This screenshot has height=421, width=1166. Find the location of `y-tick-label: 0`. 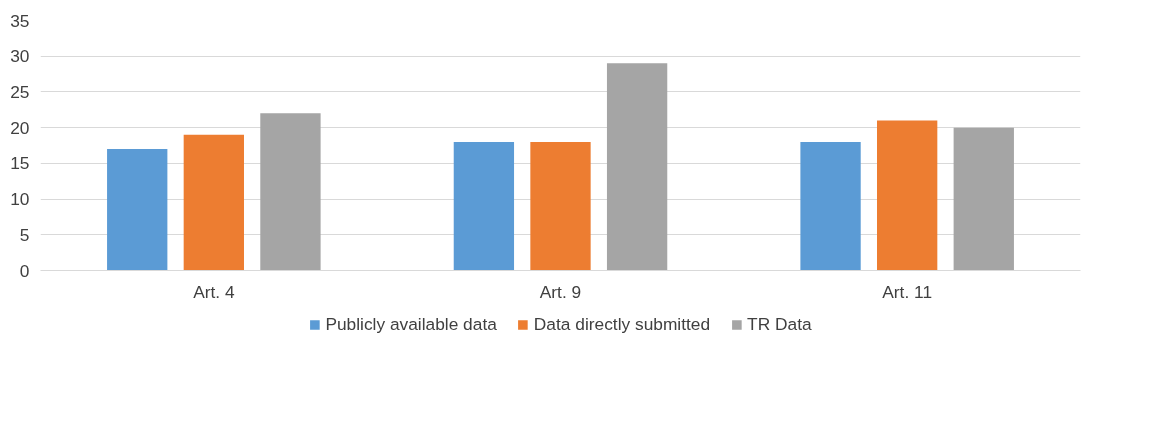

y-tick-label: 0 is located at coordinates (24, 270).